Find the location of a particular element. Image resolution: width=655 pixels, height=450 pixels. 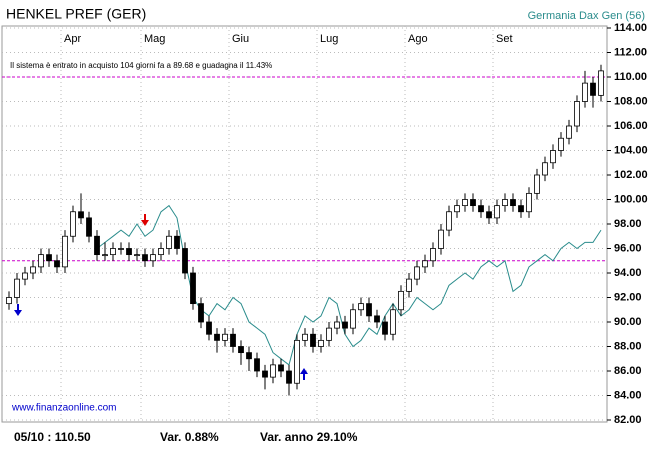

x-tick-label: Ago is located at coordinates (418, 39).